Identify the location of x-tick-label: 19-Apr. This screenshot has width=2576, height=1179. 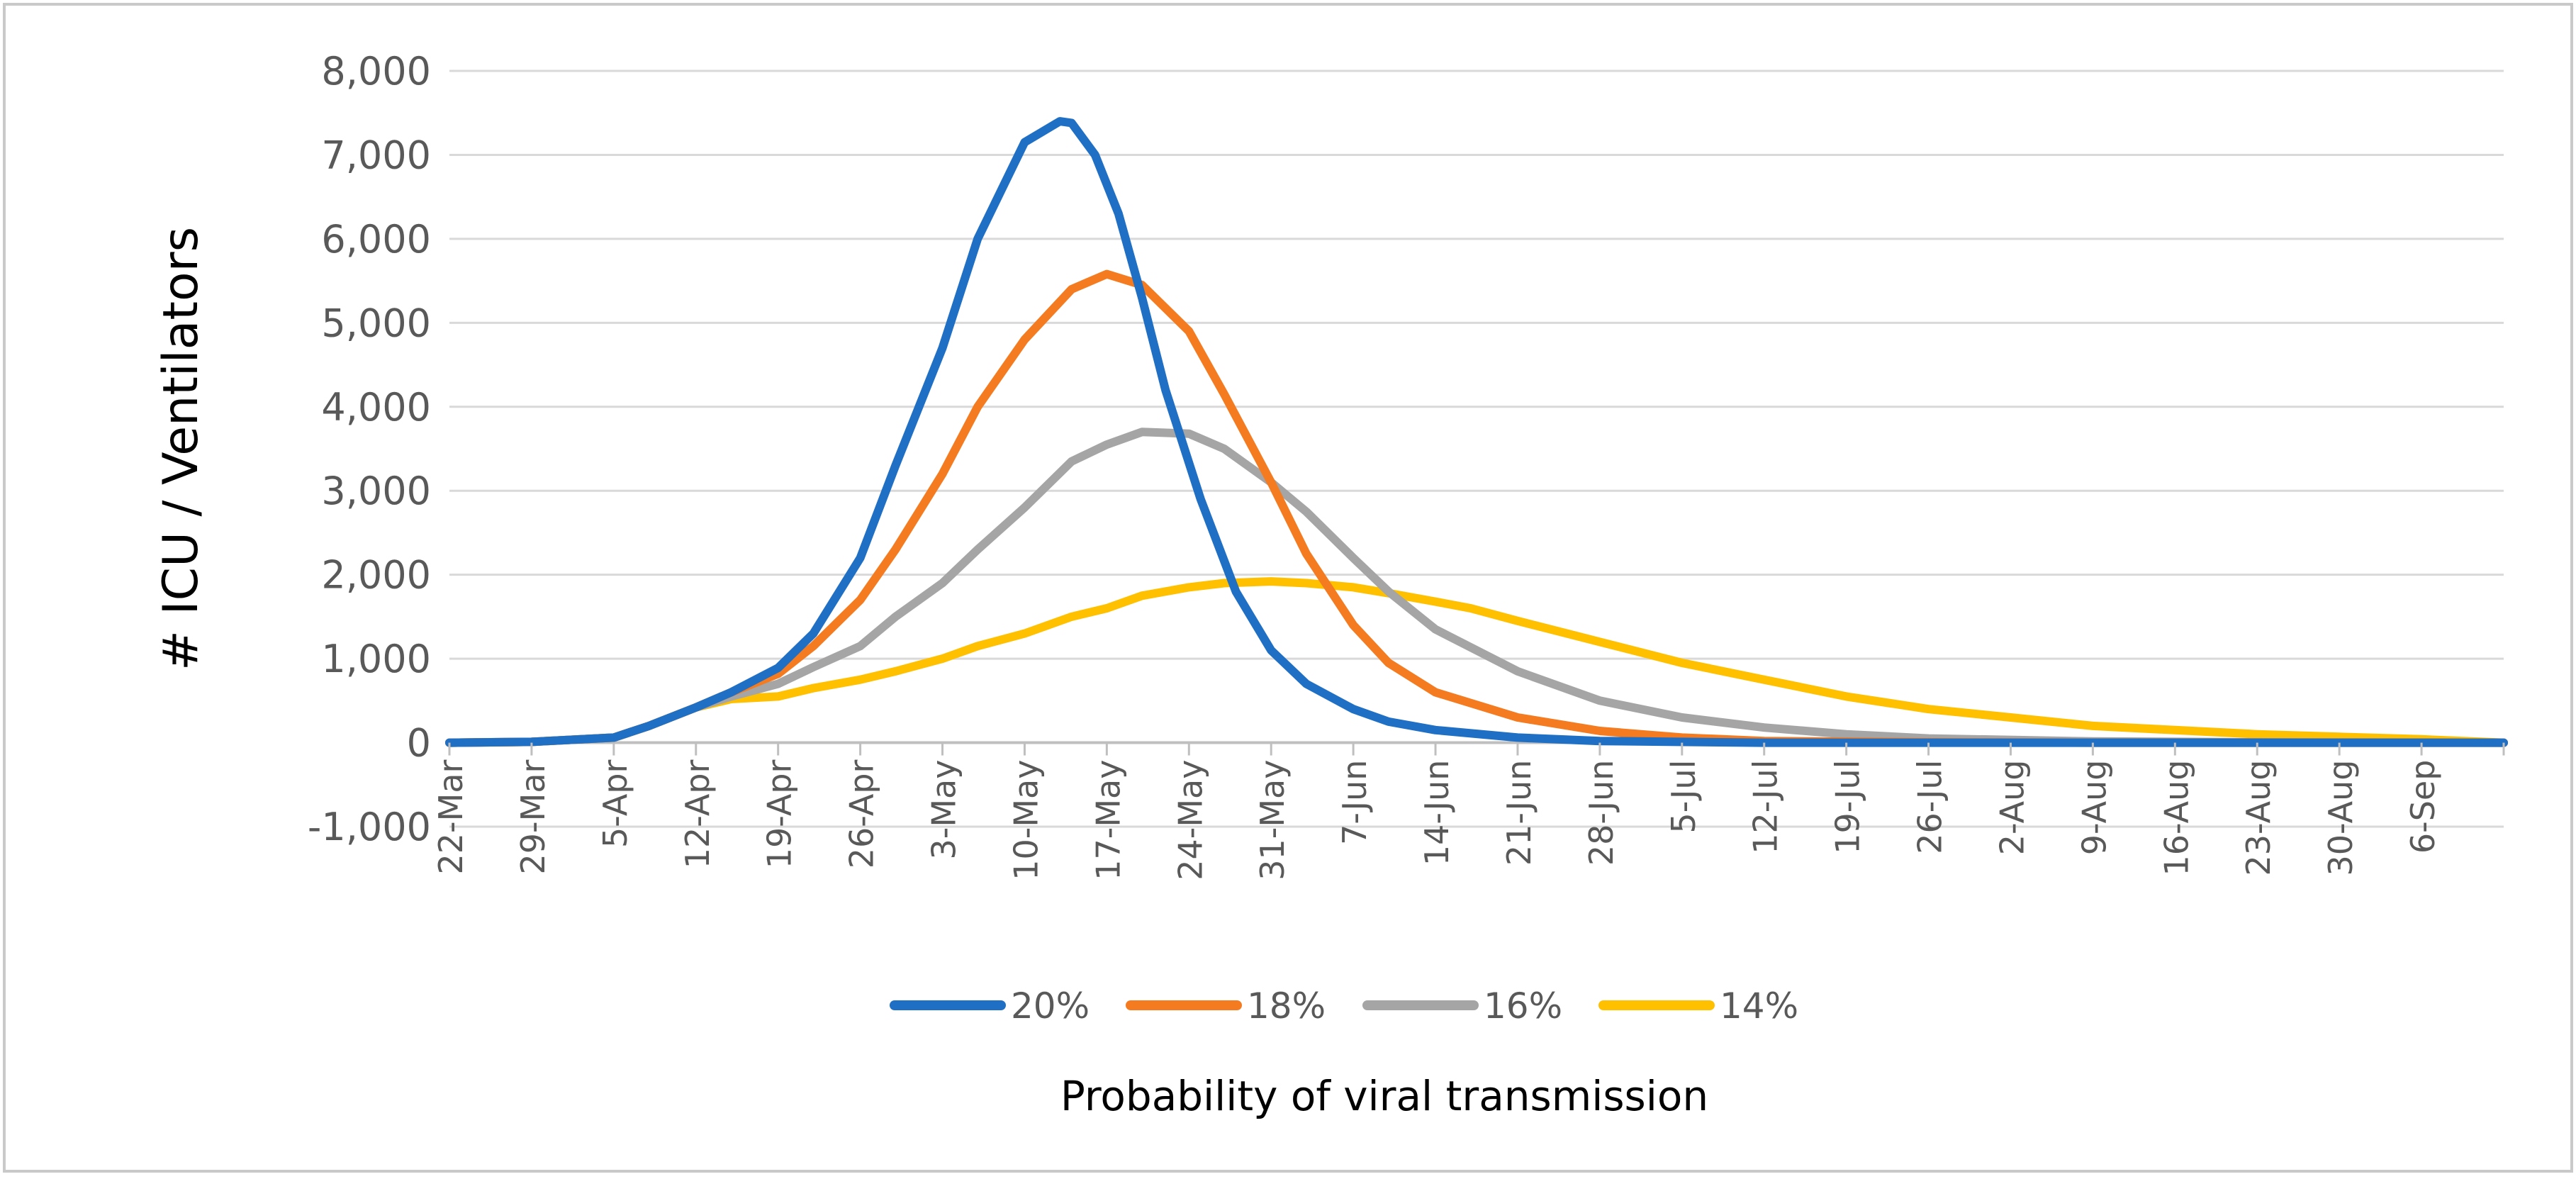
(780, 813).